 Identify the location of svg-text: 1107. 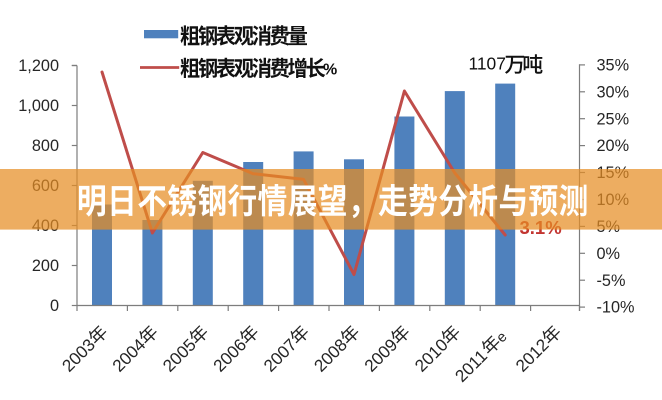
(487, 63).